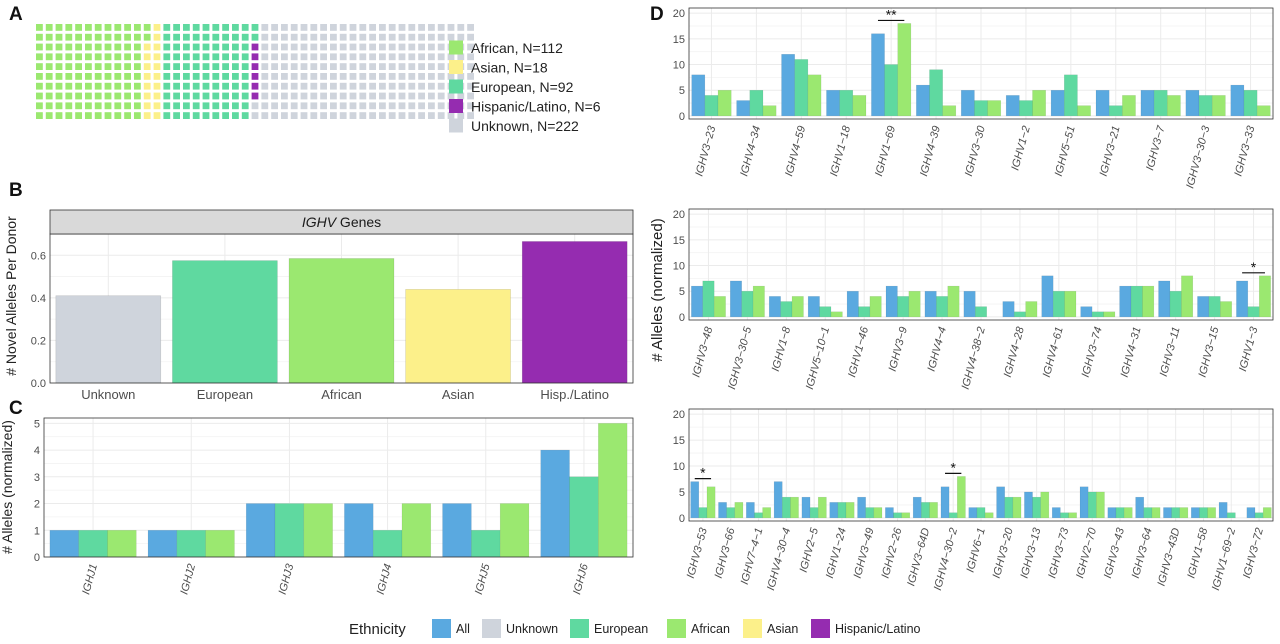  Describe the element at coordinates (11, 296) in the screenshot. I see `y-axis-title: # Novel Alleles Per Donor` at that location.